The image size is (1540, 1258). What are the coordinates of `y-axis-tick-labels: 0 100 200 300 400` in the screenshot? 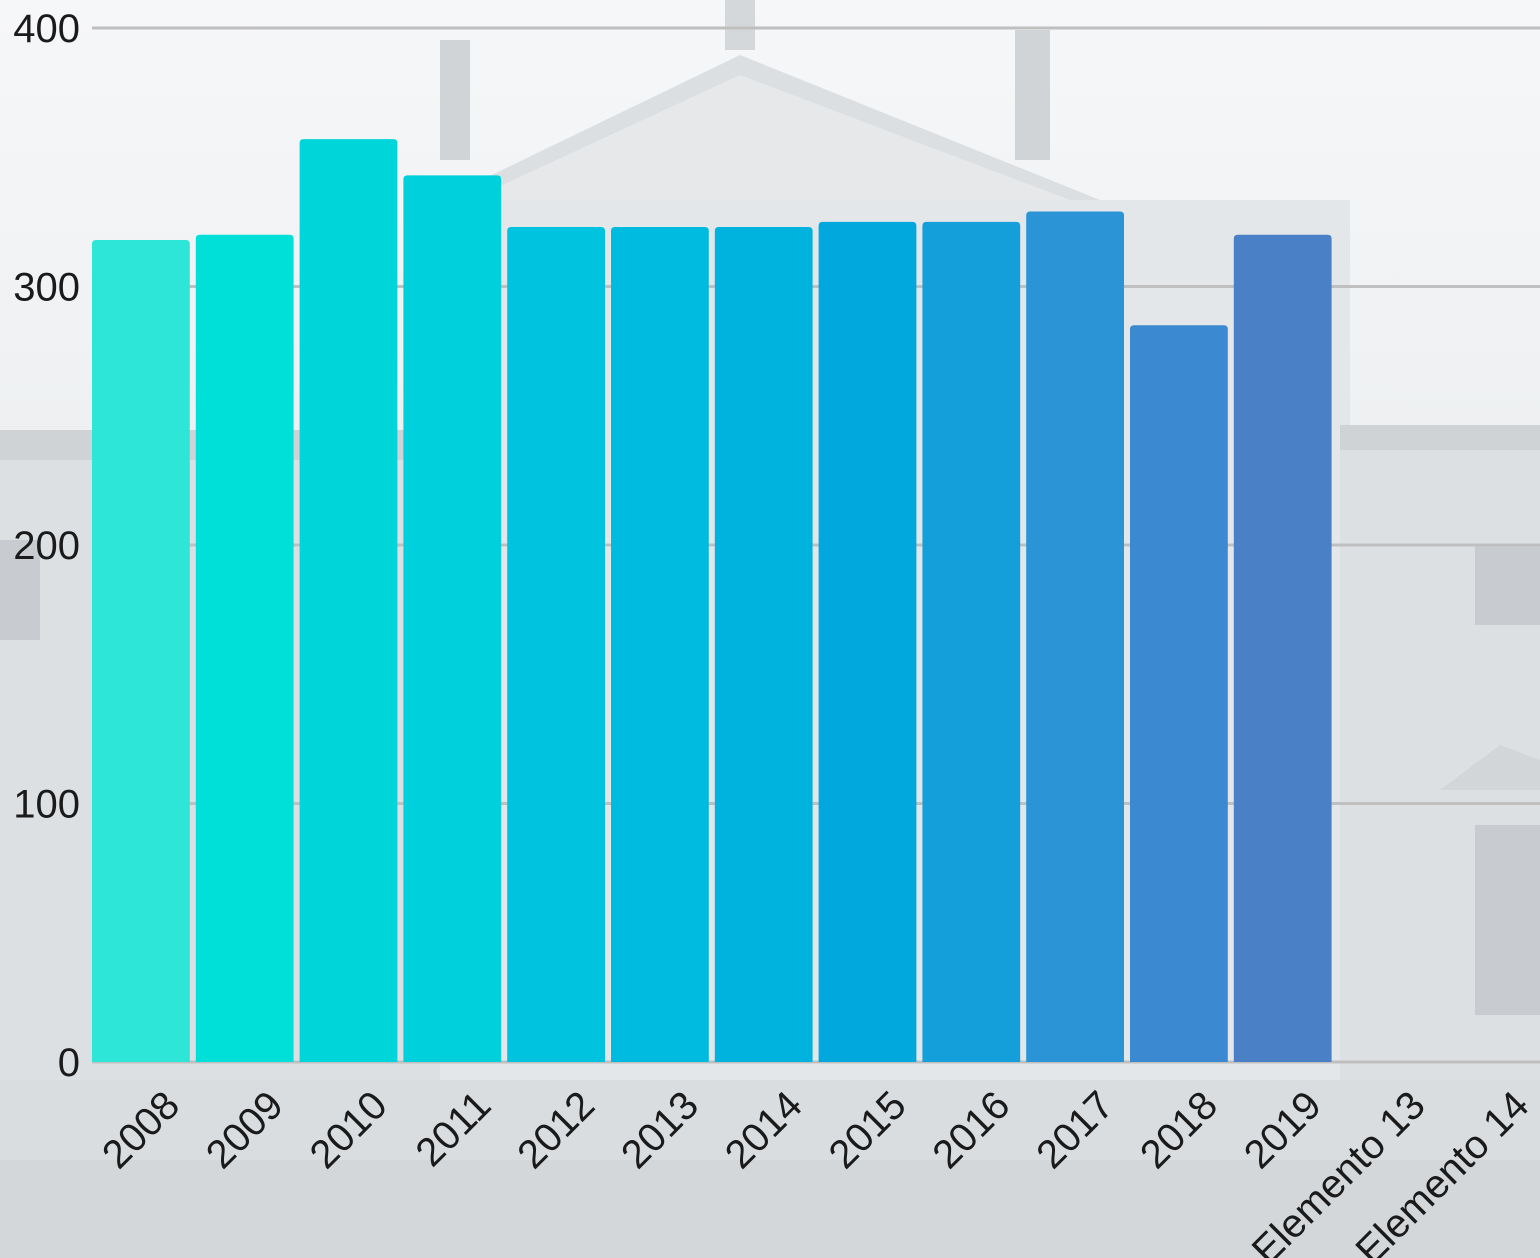 It's located at (46, 546).